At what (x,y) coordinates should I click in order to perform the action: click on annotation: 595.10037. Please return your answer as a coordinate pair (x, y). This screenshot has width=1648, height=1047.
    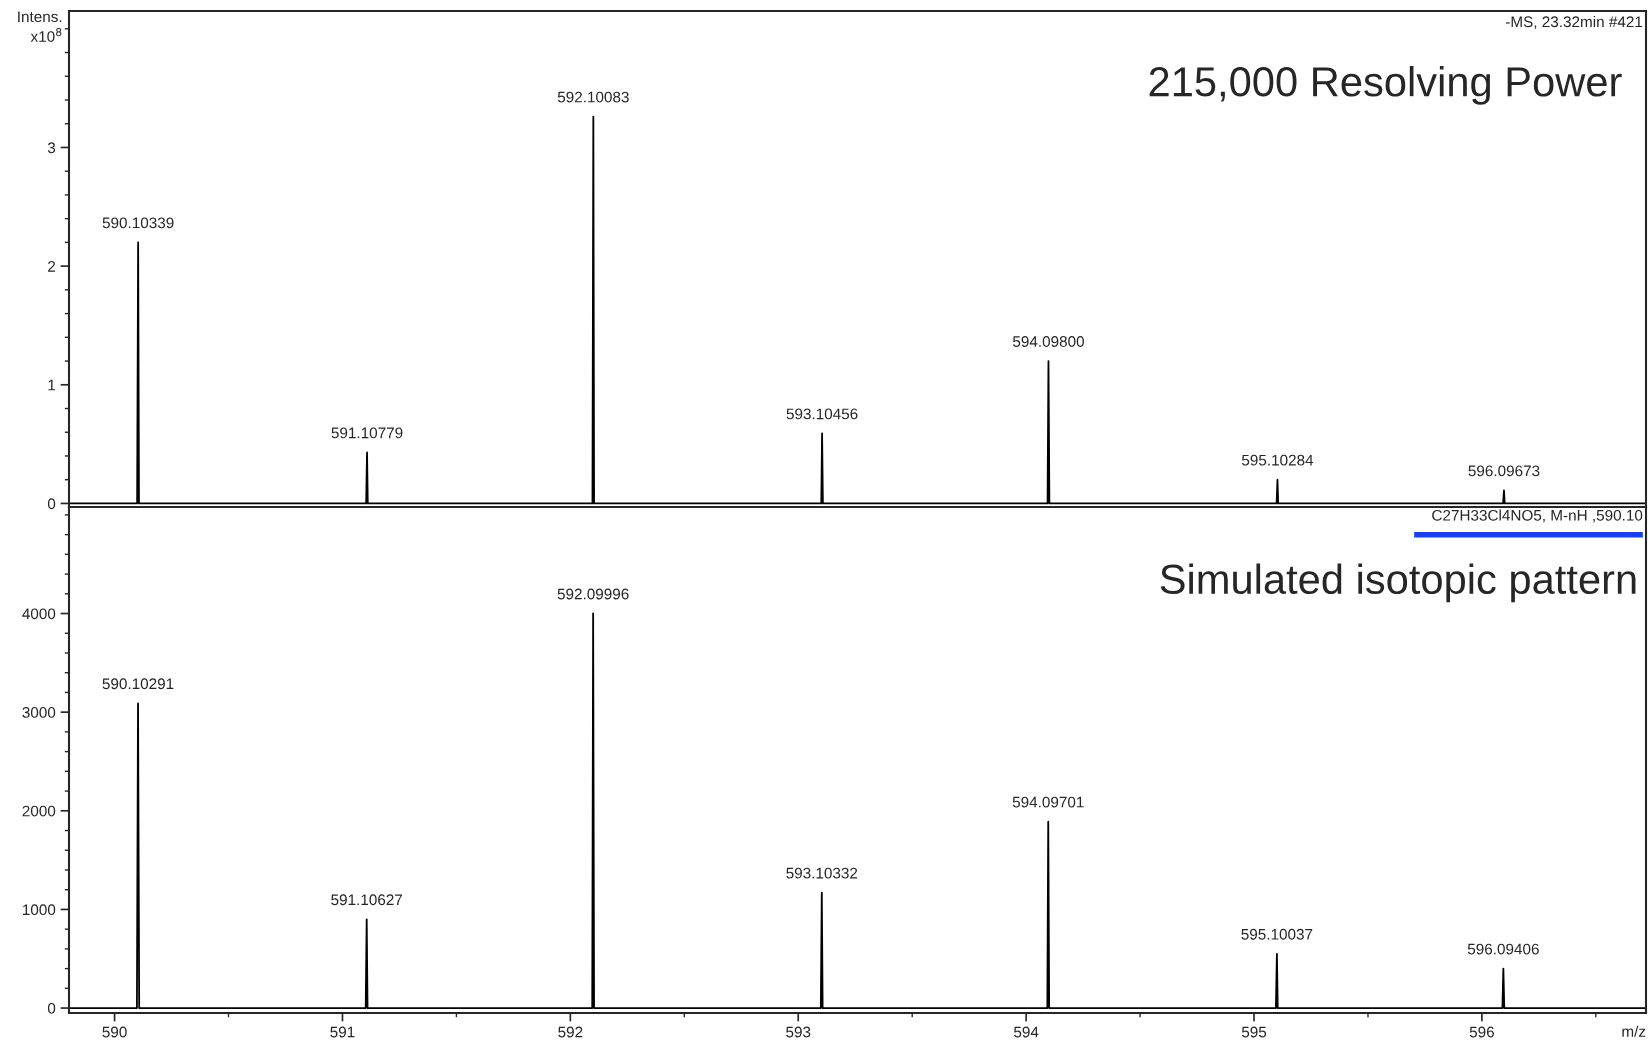
    Looking at the image, I should click on (1277, 934).